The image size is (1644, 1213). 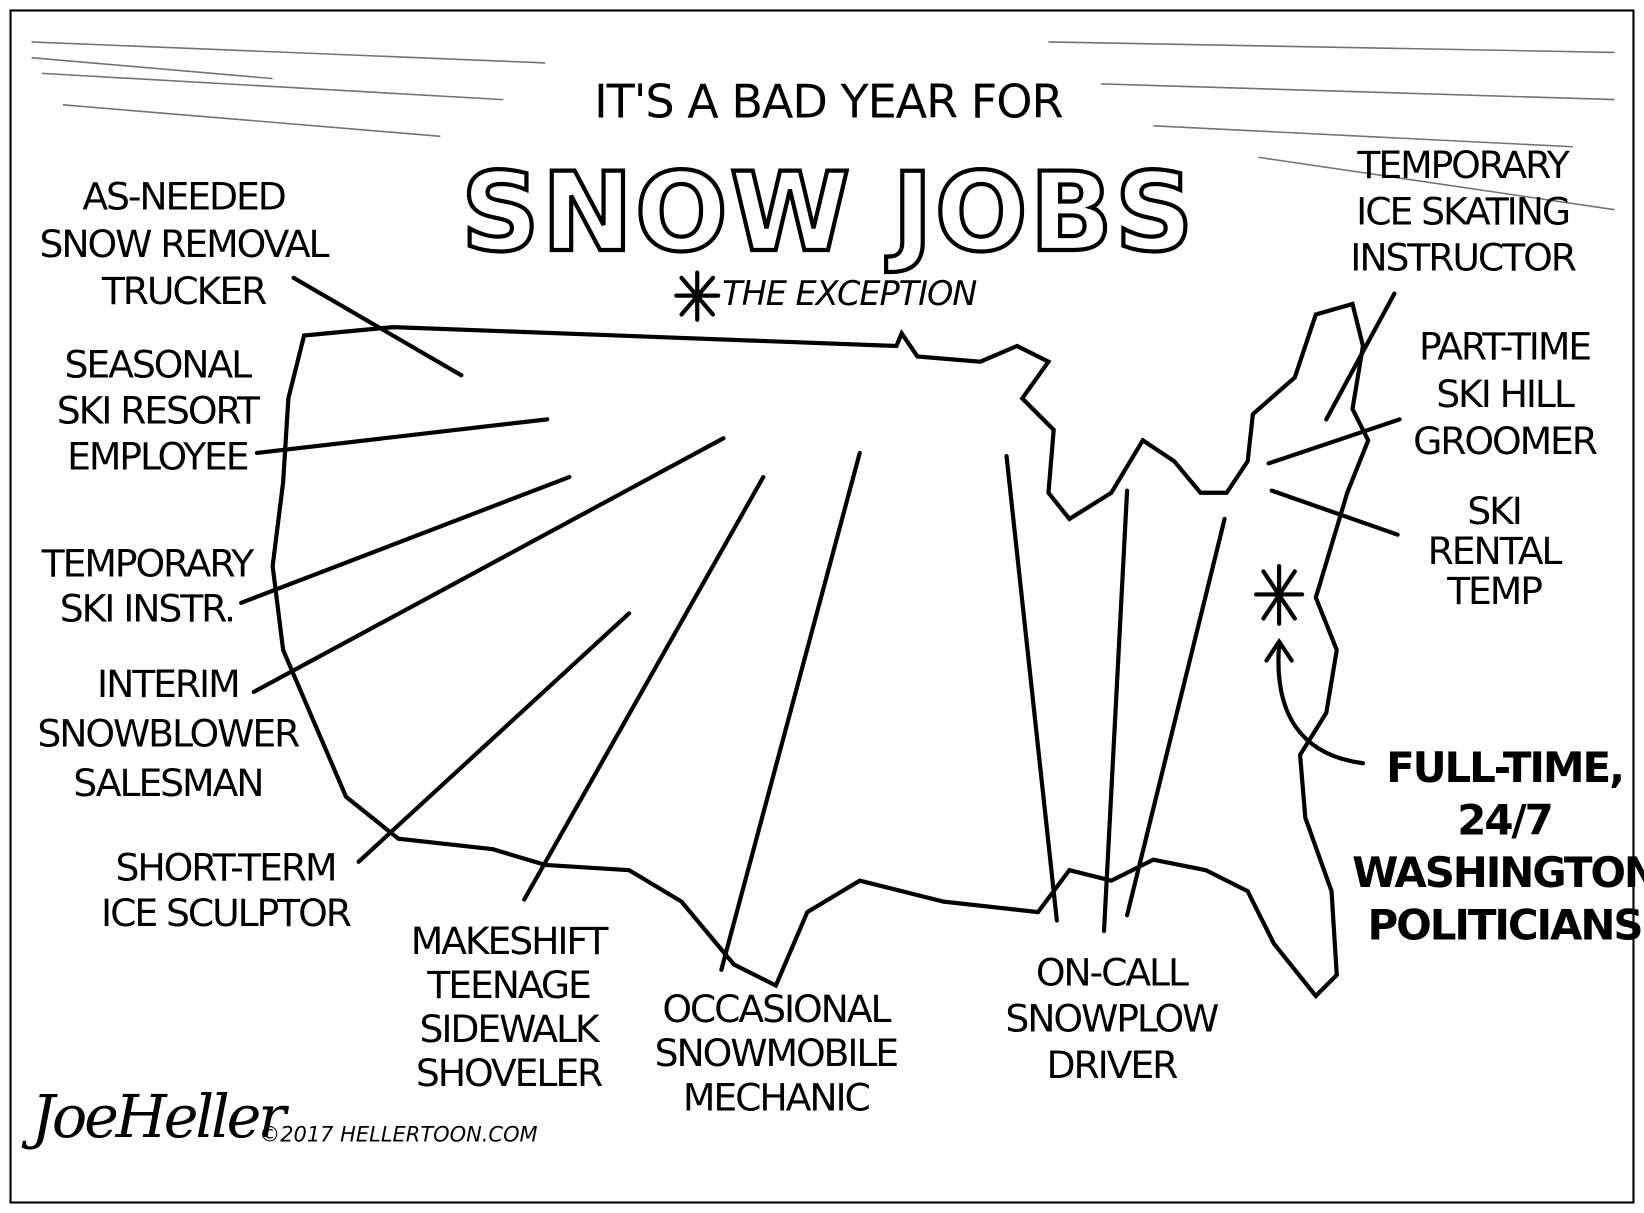 I want to click on exception-label-line: FULL-TIME,, so click(x=1504, y=767).